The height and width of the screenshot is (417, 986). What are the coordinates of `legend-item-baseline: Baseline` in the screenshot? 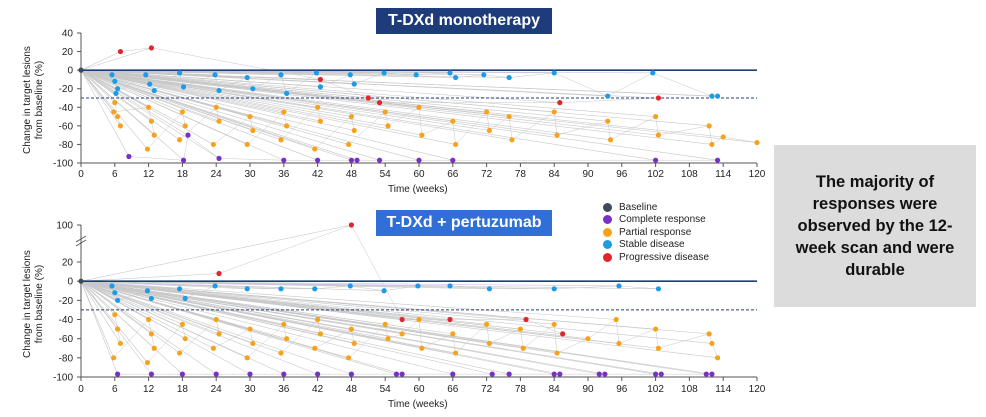 It's located at (656, 207).